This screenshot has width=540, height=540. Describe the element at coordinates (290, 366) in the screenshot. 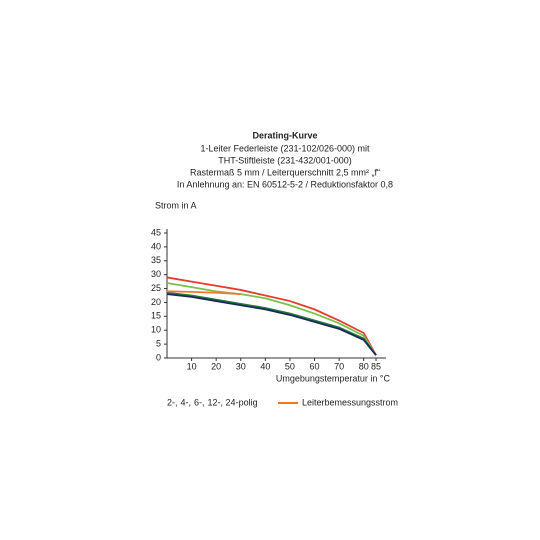

I see `x-tick-label: 50` at that location.